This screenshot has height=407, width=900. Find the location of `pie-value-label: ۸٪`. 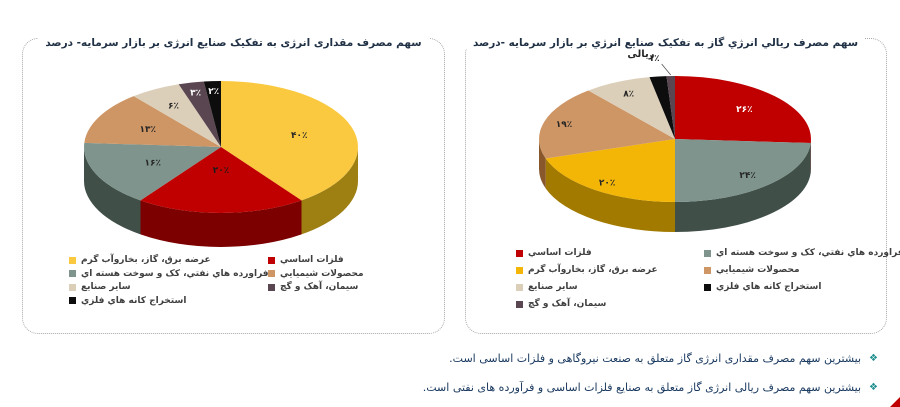

pie-value-label: ۸٪ is located at coordinates (628, 94).